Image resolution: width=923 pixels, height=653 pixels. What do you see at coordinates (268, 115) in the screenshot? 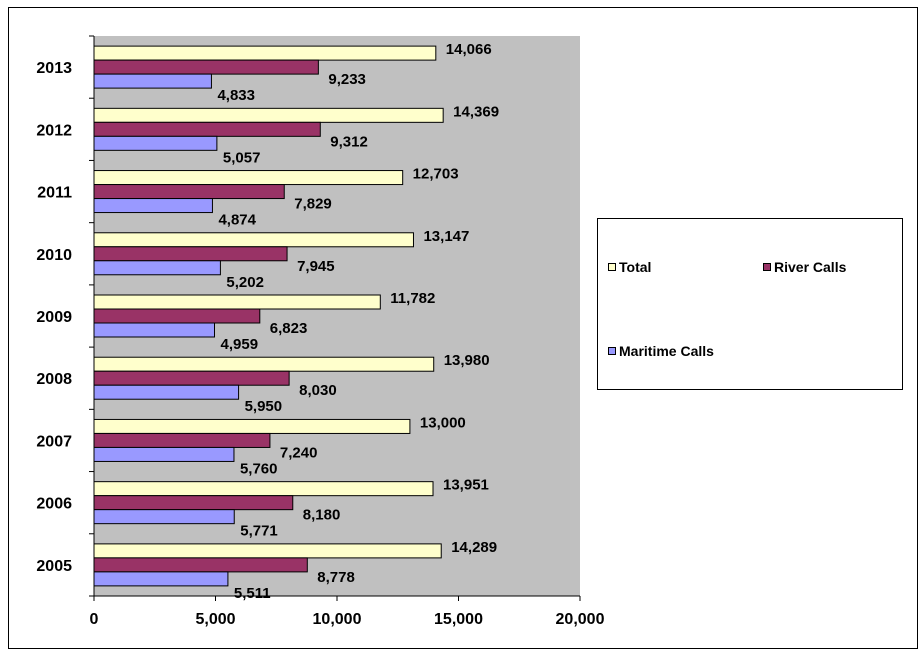
I see `bar-total-2012` at bounding box center [268, 115].